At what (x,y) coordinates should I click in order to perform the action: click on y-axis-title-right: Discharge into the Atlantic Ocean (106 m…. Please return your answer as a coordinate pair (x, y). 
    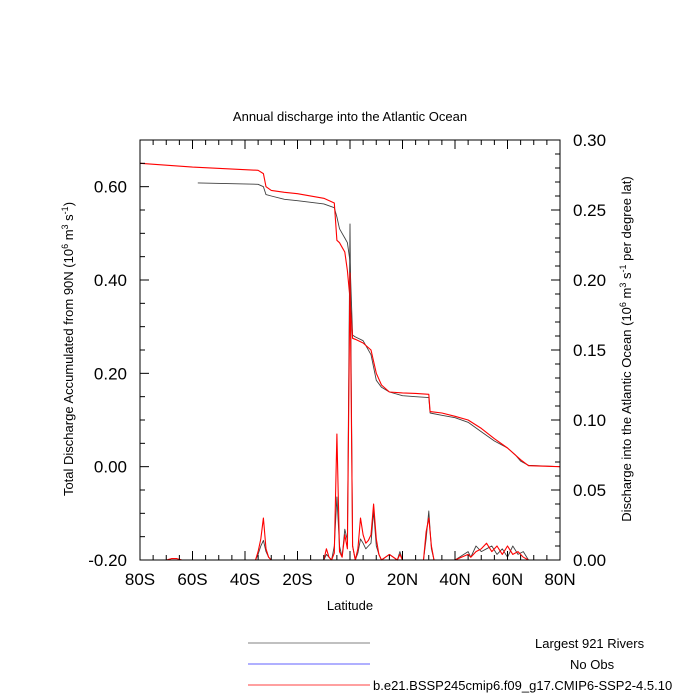
    Looking at the image, I should click on (626, 348).